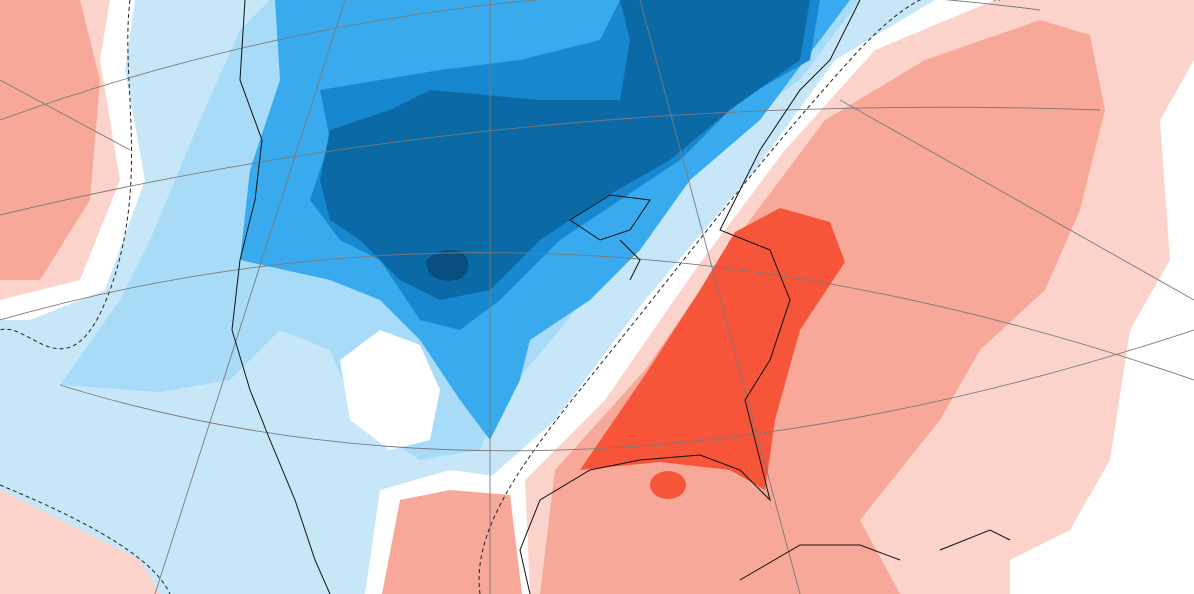 Image resolution: width=1194 pixels, height=594 pixels. What do you see at coordinates (390, 390) in the screenshot?
I see `neutral-pocket-plains` at bounding box center [390, 390].